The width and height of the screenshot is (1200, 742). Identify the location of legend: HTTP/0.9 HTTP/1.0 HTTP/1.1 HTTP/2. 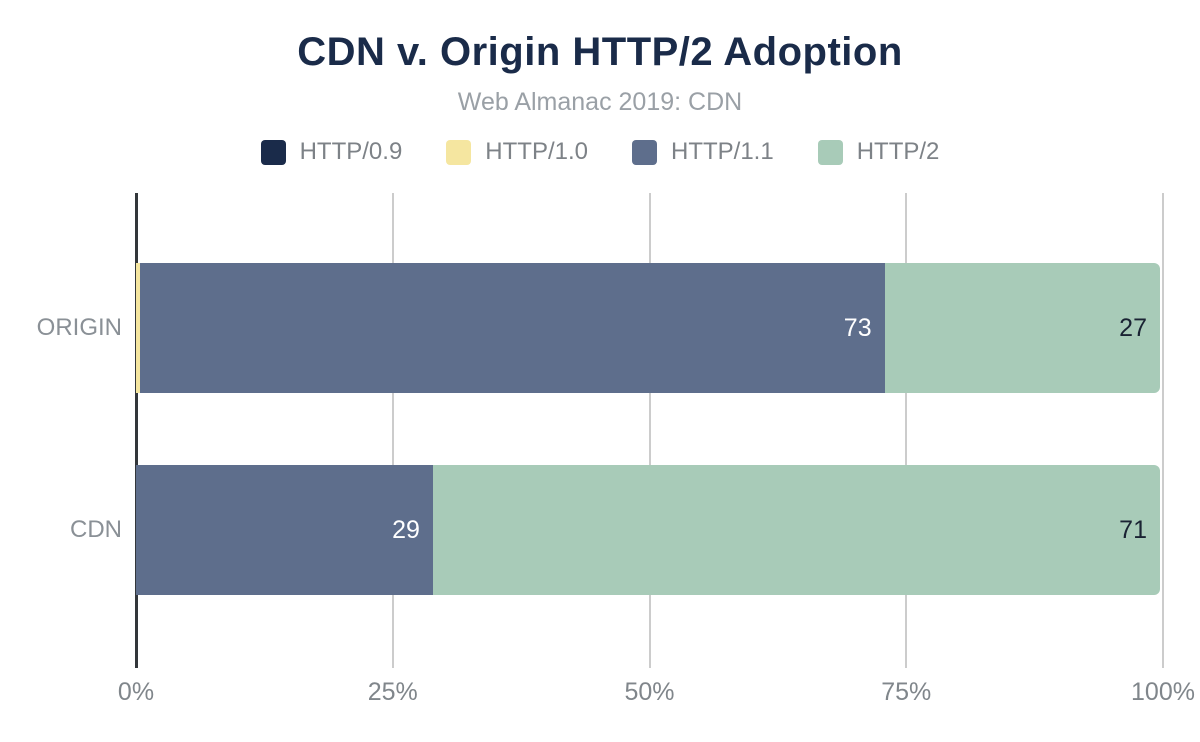
(600, 152).